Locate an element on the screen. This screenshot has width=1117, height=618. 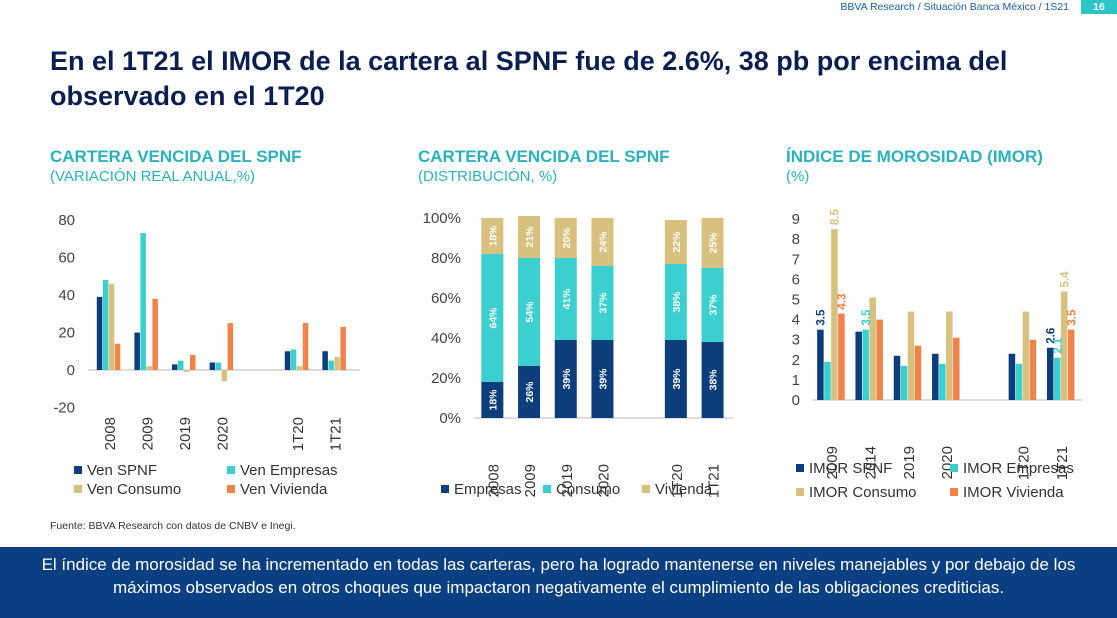
chart2-data-label: 54% is located at coordinates (530, 312).